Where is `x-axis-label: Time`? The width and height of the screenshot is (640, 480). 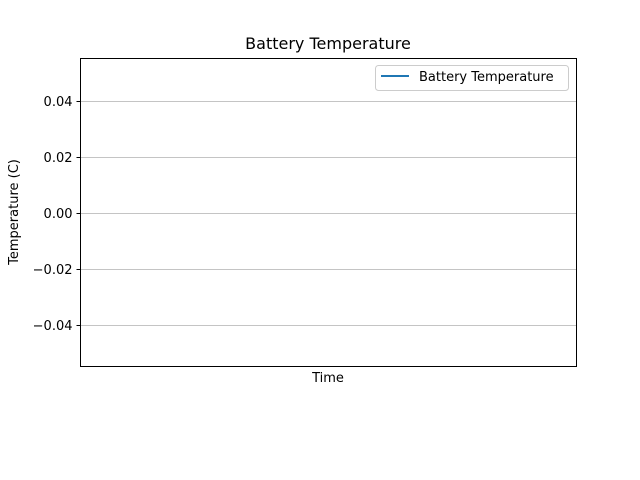
x-axis-label: Time is located at coordinates (327, 378).